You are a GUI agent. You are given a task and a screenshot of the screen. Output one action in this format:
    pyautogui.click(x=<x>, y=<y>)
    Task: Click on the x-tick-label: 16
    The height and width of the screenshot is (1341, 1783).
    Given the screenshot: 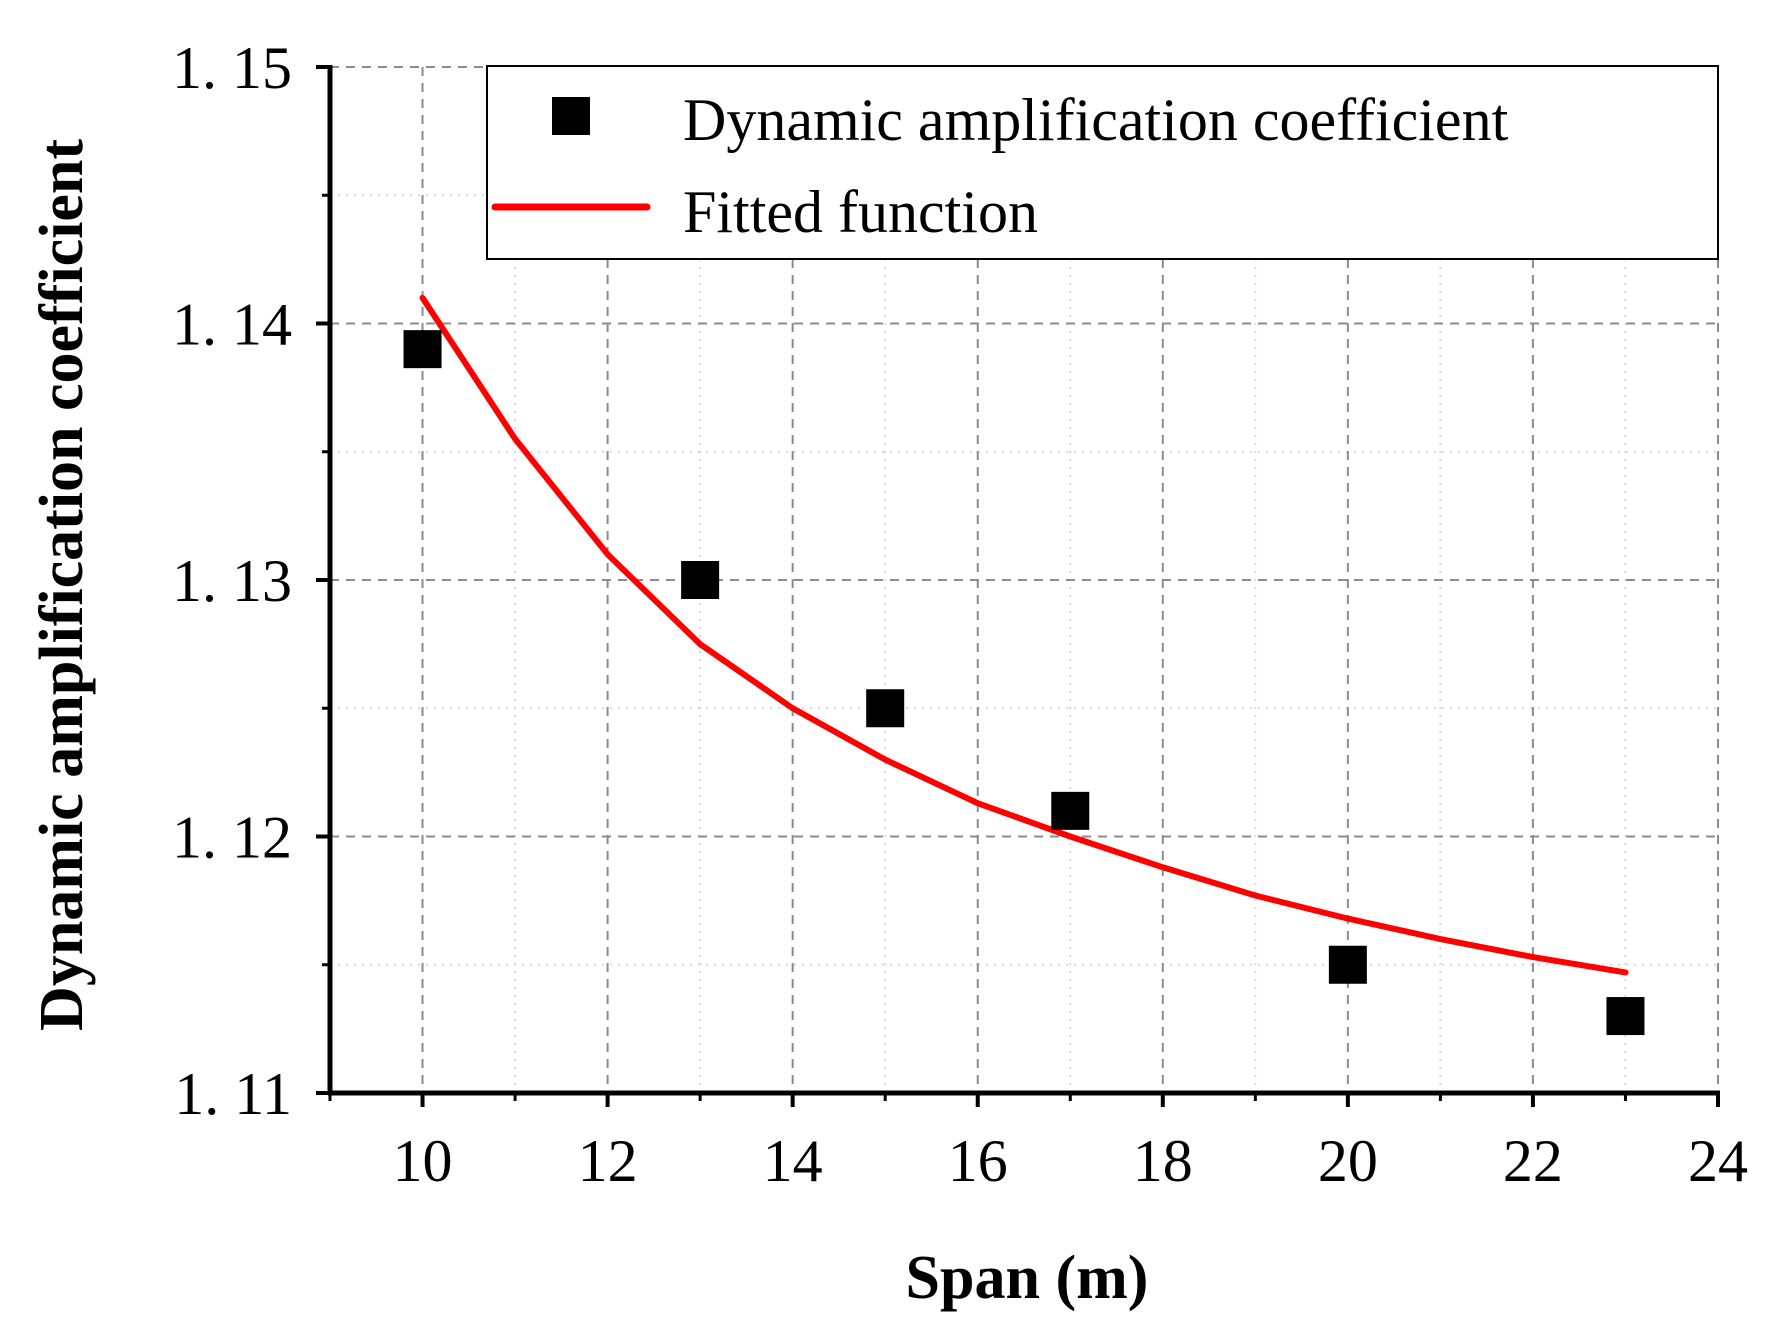 What is the action you would take?
    pyautogui.click(x=978, y=1161)
    